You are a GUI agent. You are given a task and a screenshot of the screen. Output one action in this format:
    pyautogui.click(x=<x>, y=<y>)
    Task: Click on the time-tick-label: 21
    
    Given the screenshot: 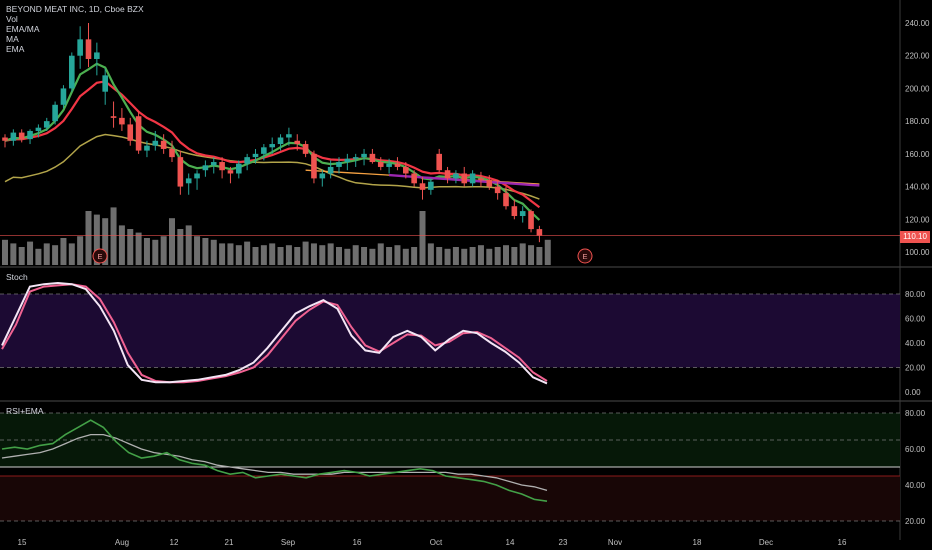 What is the action you would take?
    pyautogui.click(x=229, y=542)
    